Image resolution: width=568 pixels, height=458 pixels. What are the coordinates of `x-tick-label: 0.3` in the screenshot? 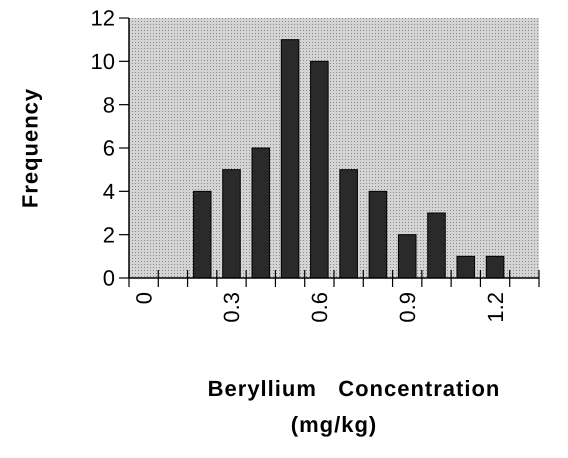 It's located at (231, 307).